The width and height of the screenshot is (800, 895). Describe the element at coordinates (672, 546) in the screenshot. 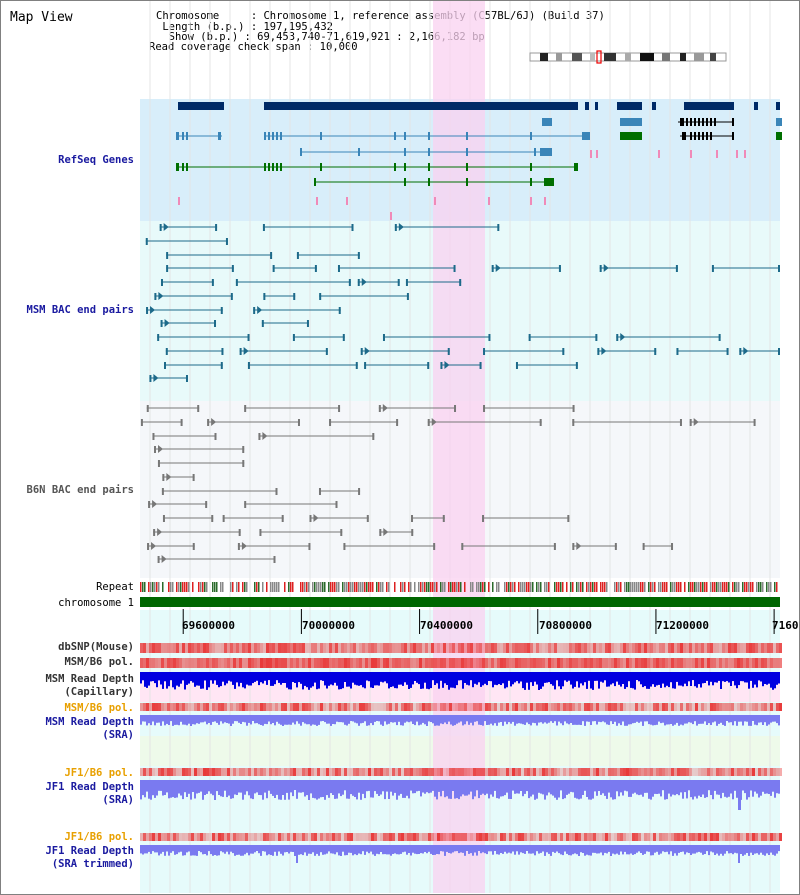

I see `b6n-pair-end` at that location.